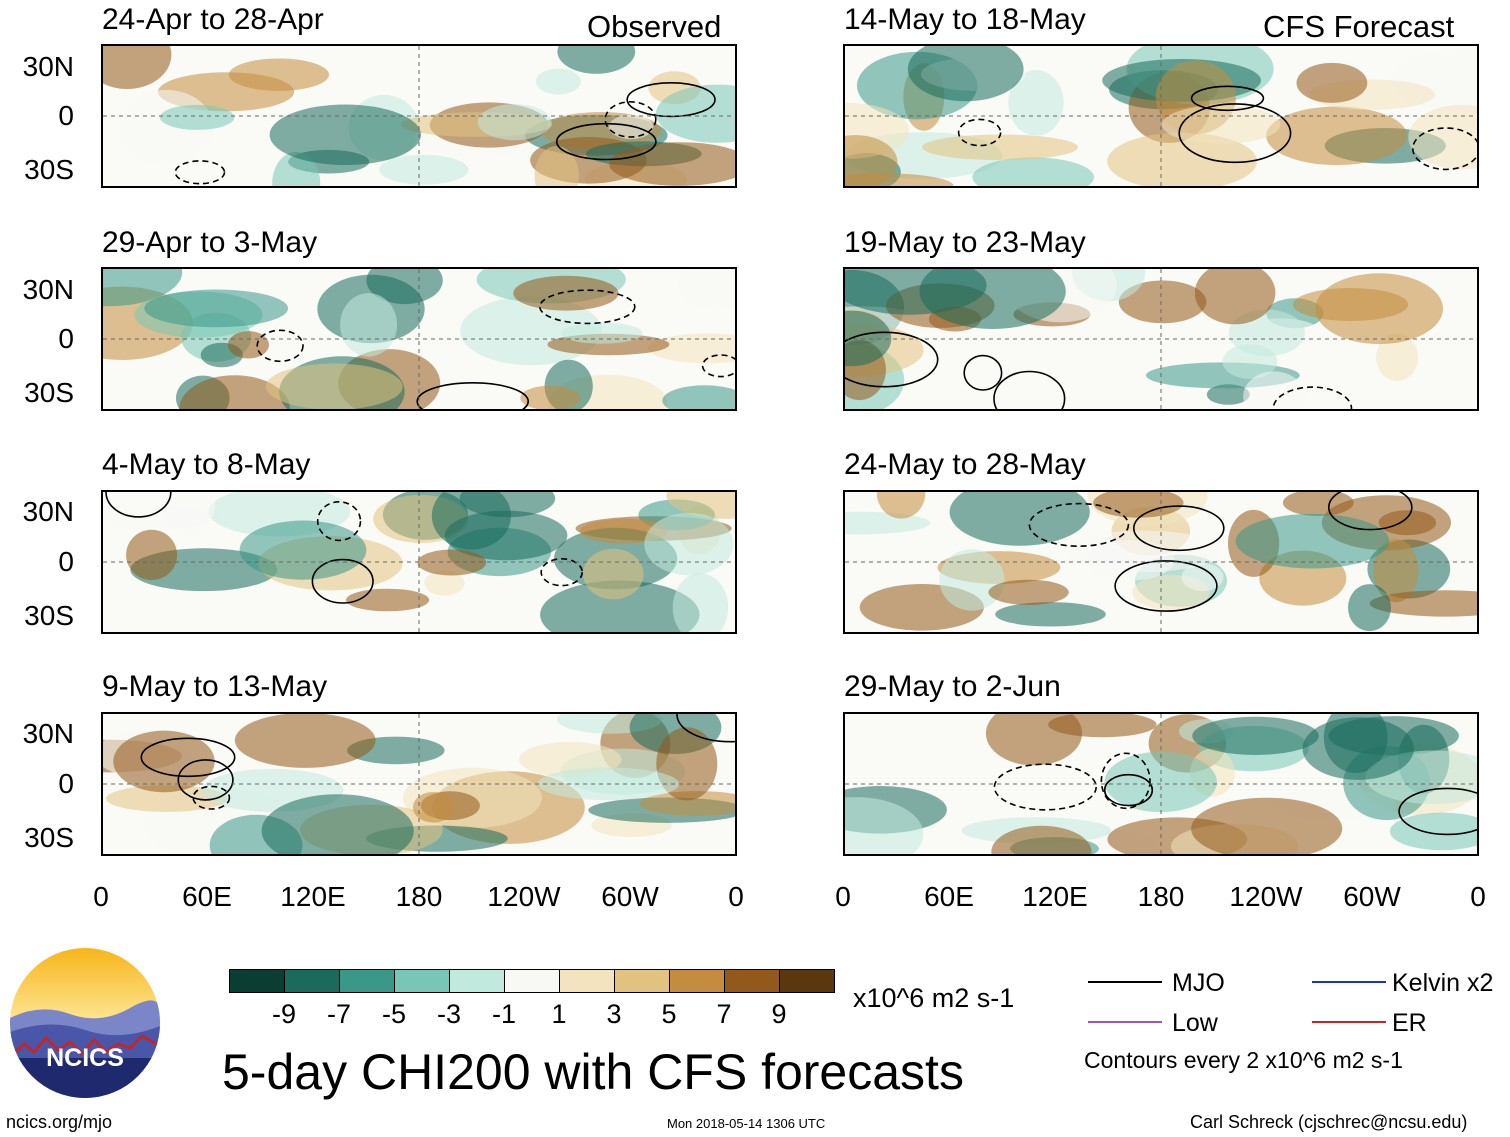 Image resolution: width=1510 pixels, height=1137 pixels. I want to click on colorbar-tick-label: -3, so click(448, 1014).